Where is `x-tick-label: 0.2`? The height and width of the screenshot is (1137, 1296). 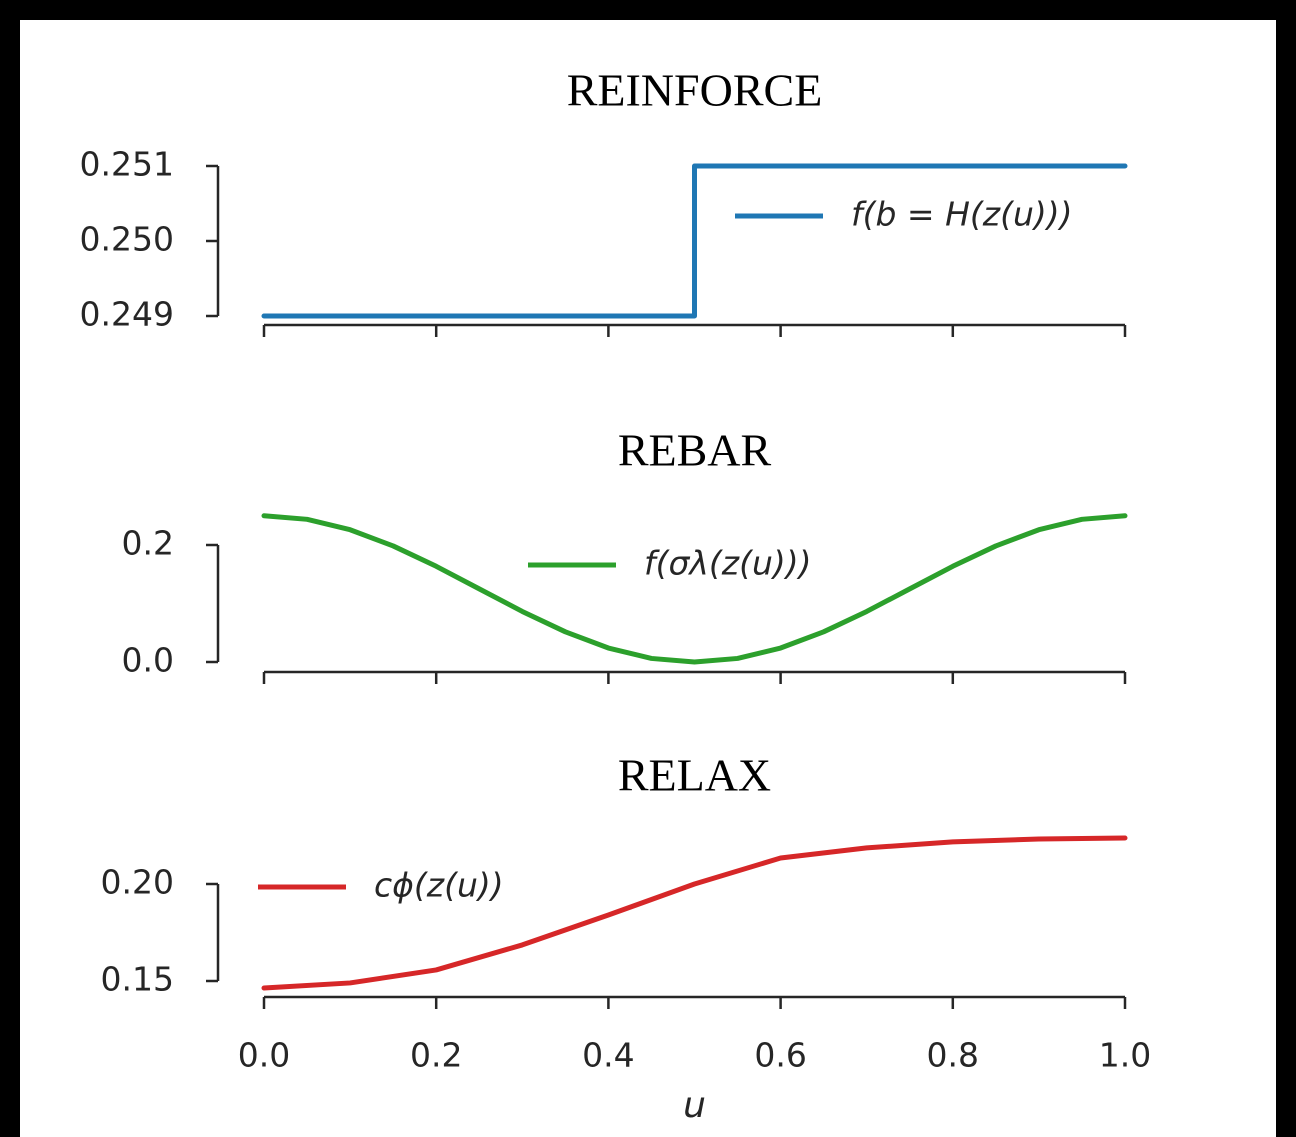
x-tick-label: 0.2 is located at coordinates (436, 1055).